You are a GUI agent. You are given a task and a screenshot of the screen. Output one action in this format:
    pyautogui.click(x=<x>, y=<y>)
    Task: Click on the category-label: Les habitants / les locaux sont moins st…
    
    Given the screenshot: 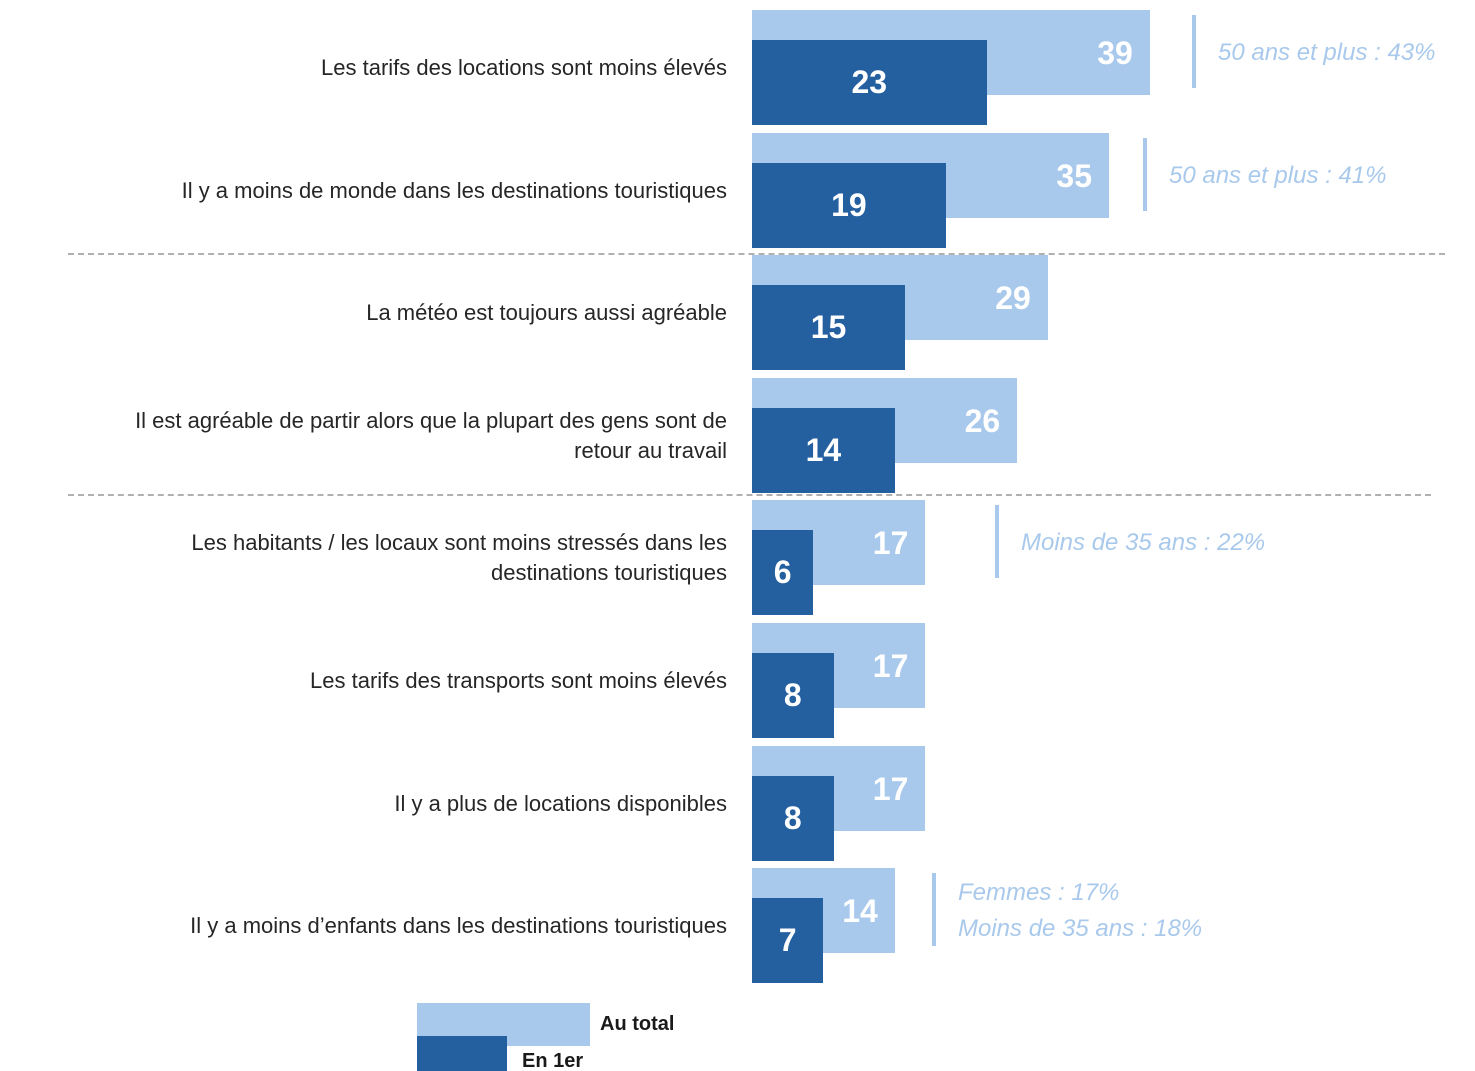 What is the action you would take?
    pyautogui.click(x=459, y=558)
    